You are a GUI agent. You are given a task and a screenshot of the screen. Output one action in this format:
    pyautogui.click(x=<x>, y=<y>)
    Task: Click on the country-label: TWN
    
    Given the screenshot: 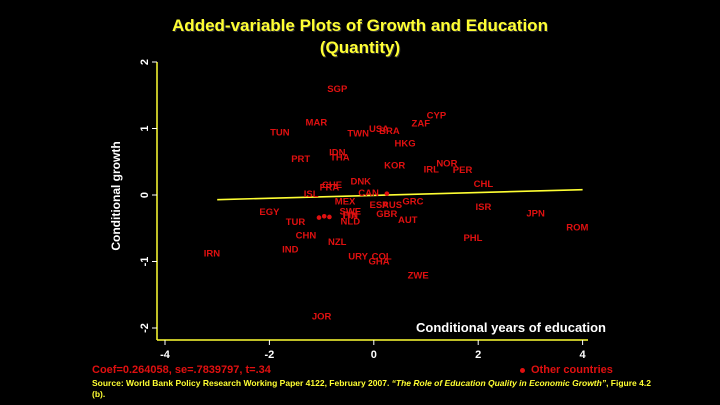 What is the action you would take?
    pyautogui.click(x=358, y=134)
    